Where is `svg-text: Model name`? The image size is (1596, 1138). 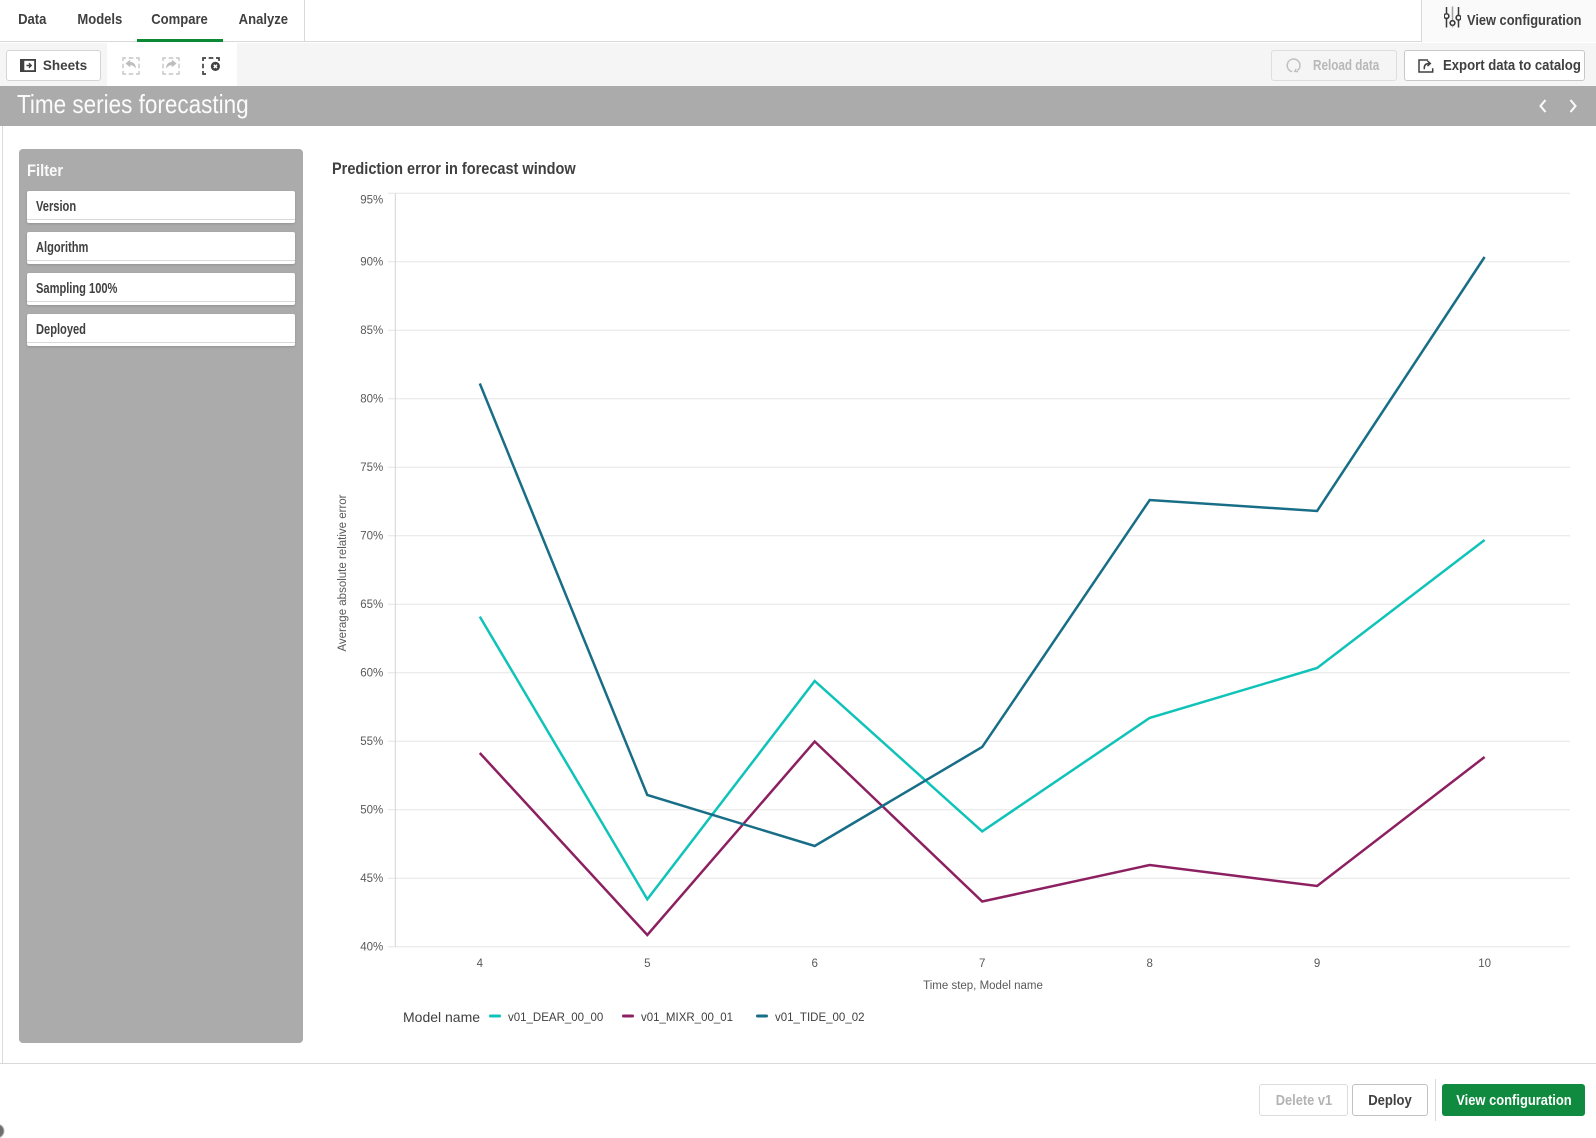 svg-text: Model name is located at coordinates (441, 1017).